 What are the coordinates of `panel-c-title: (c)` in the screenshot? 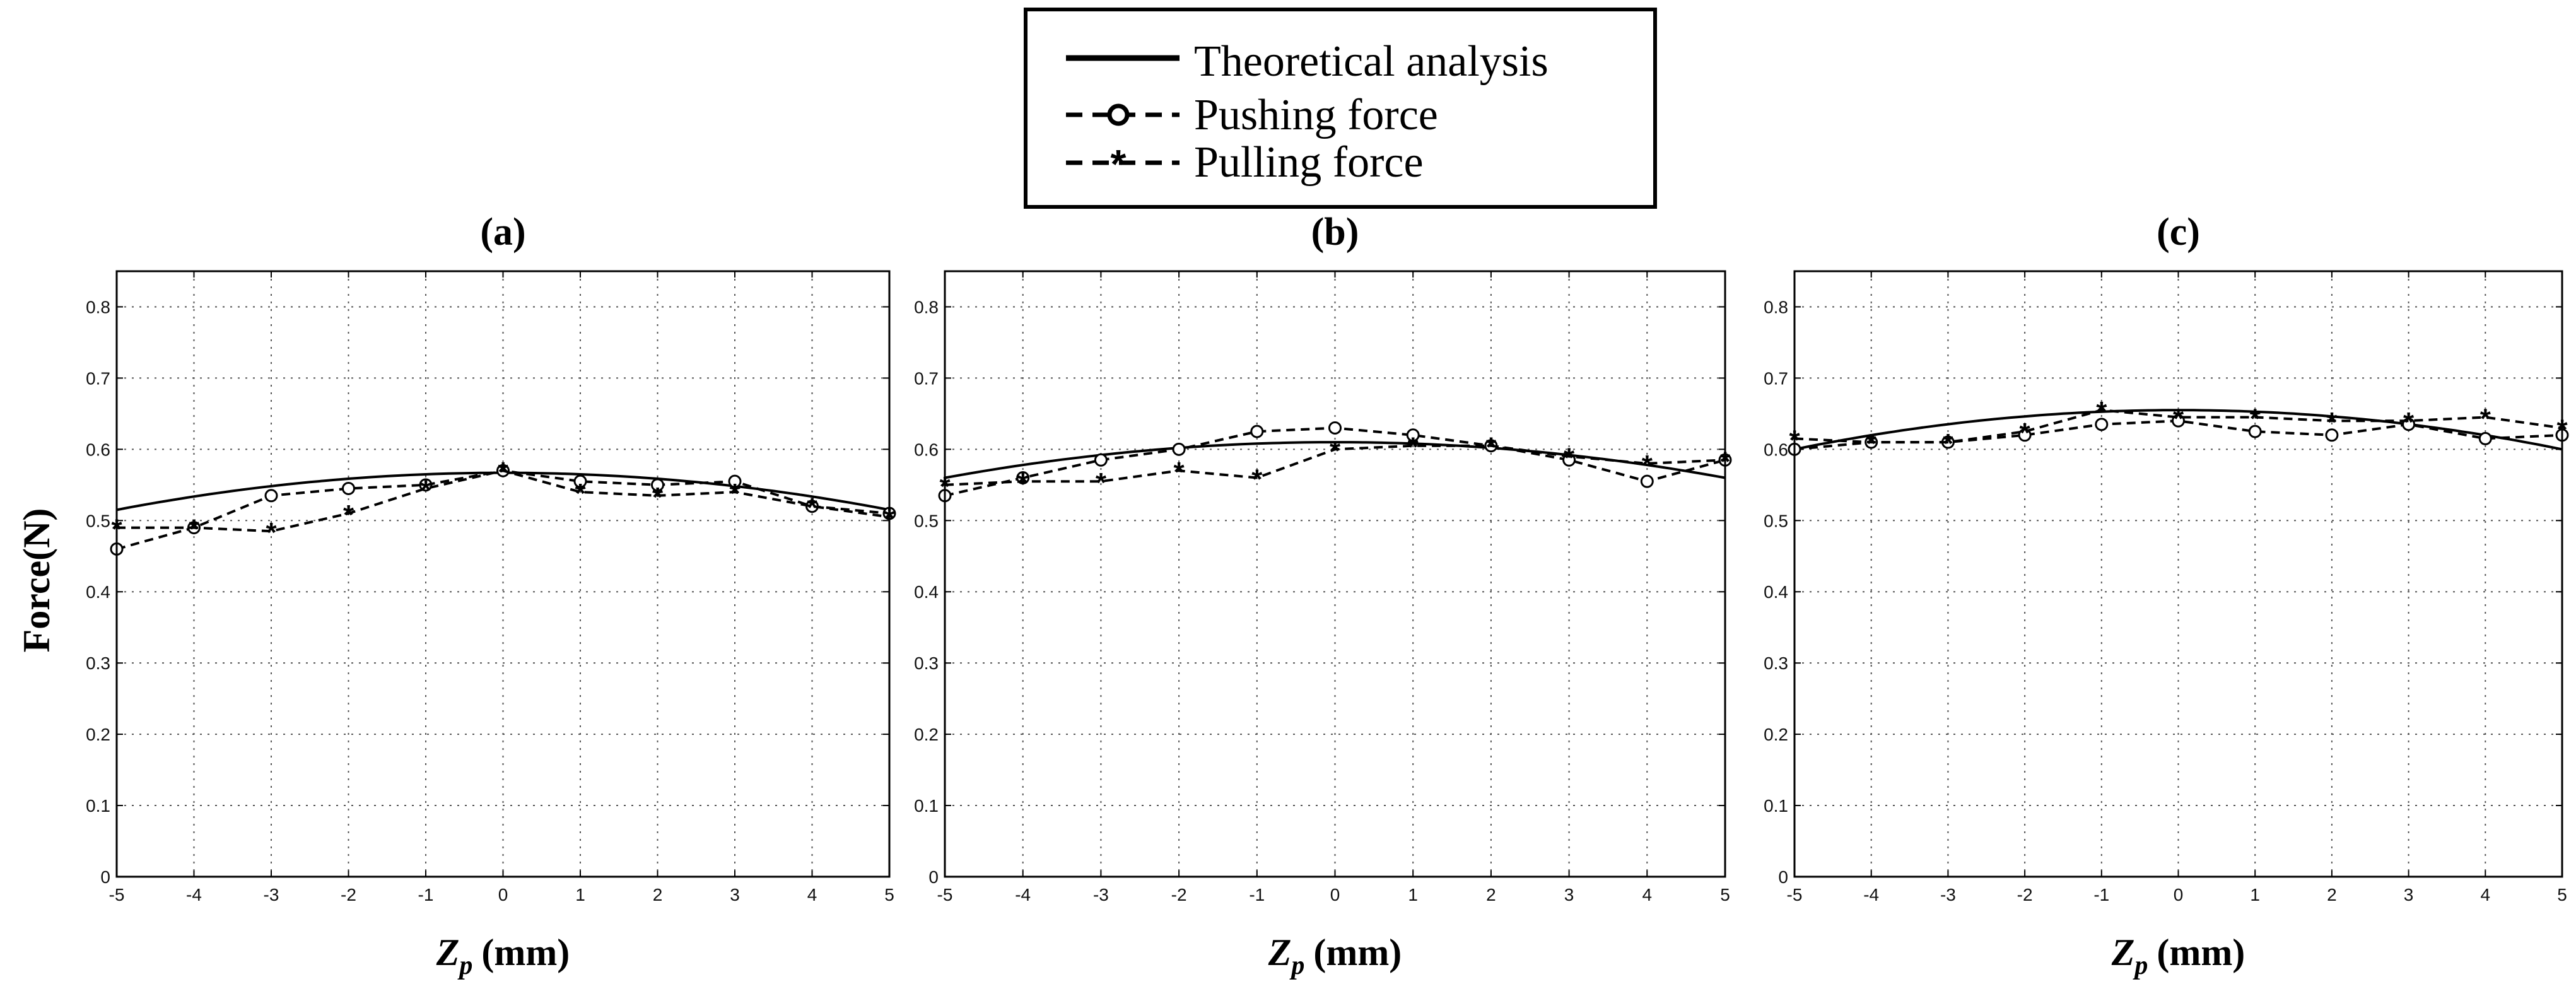 It's located at (2178, 232).